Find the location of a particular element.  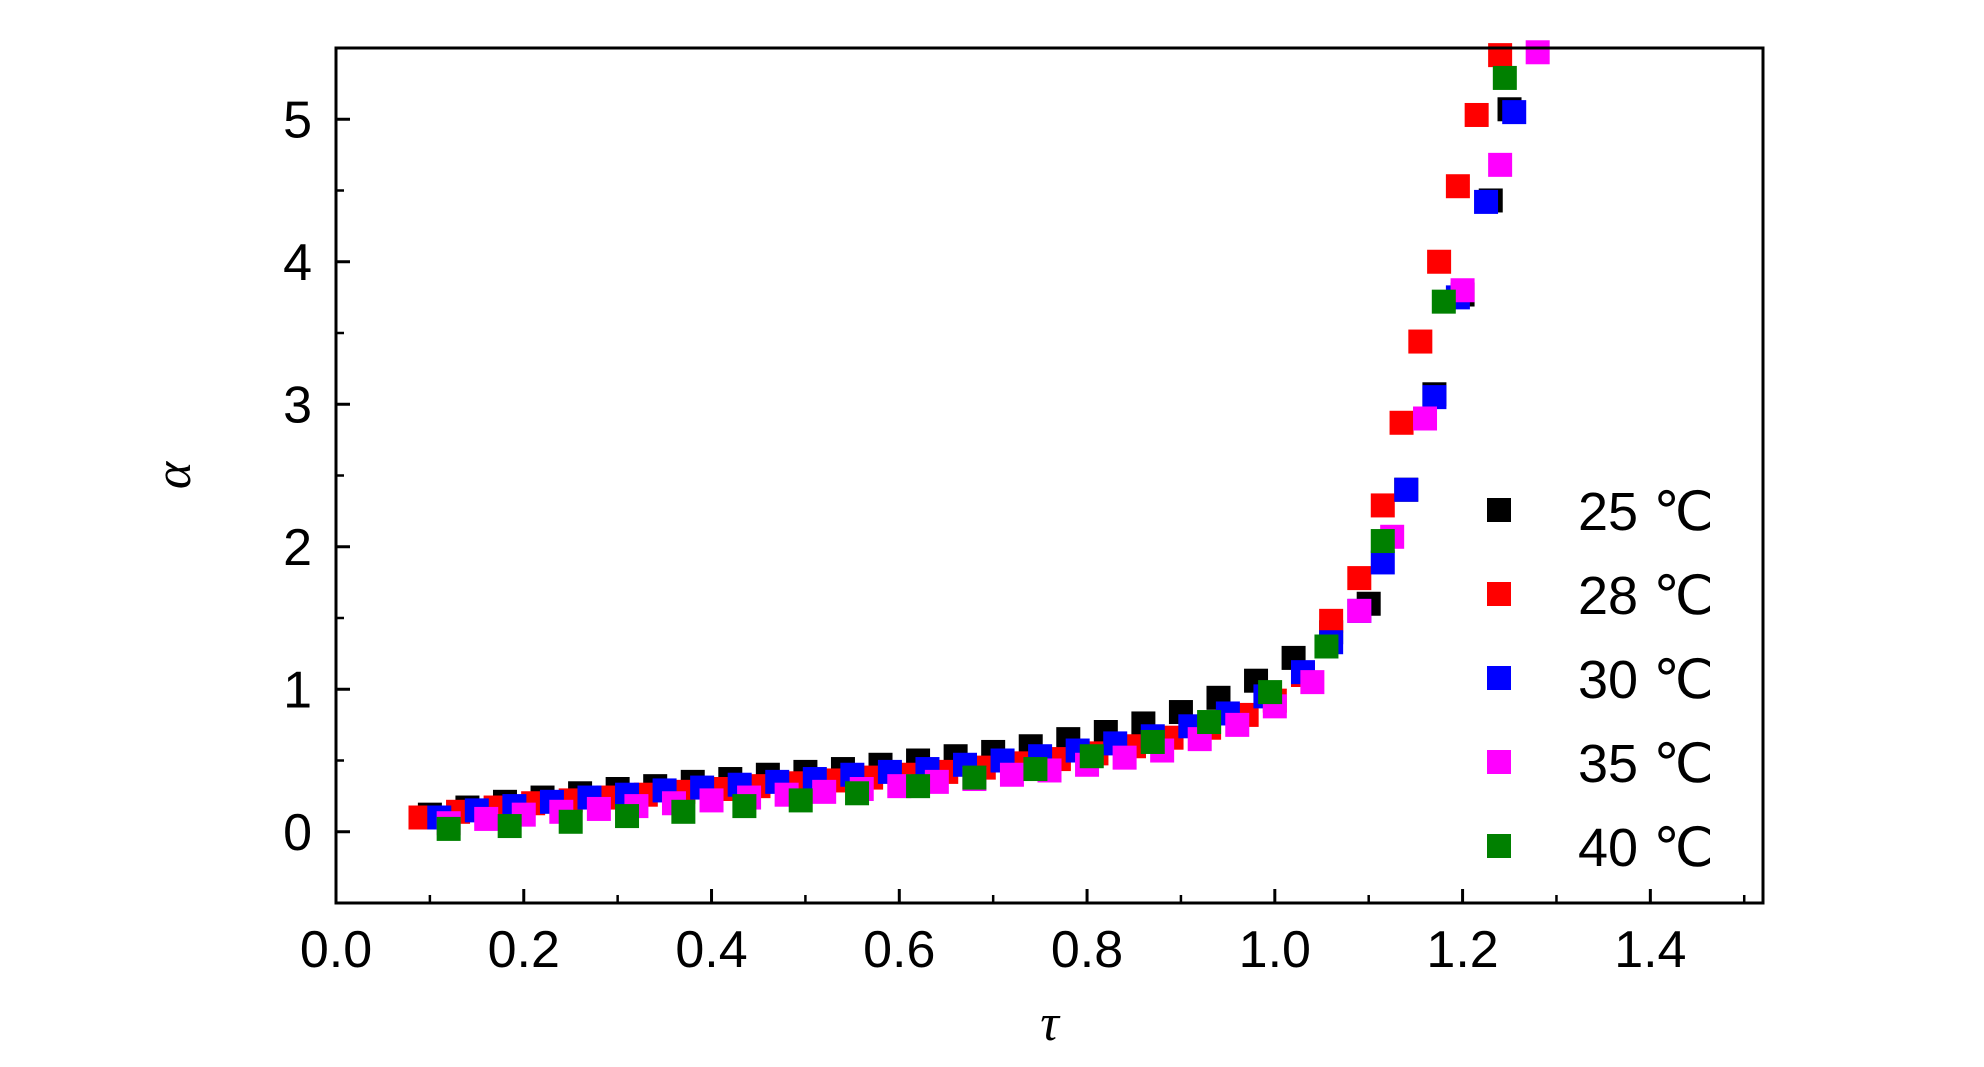

x-tick-label: 0.2 is located at coordinates (524, 950).